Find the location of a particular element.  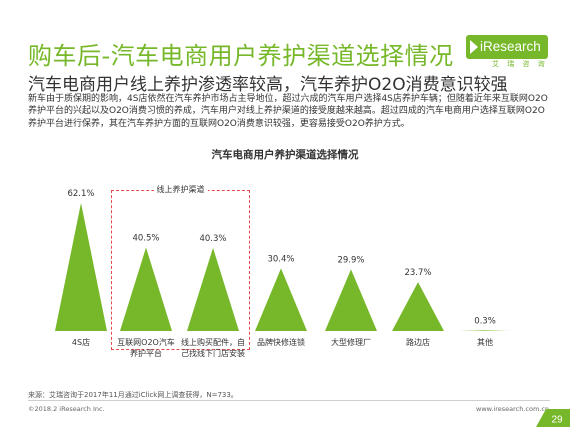

page-subtitle: 汽车电商用户线上养护渗透率较高，汽车养护O2O消费意识较强 is located at coordinates (268, 85).